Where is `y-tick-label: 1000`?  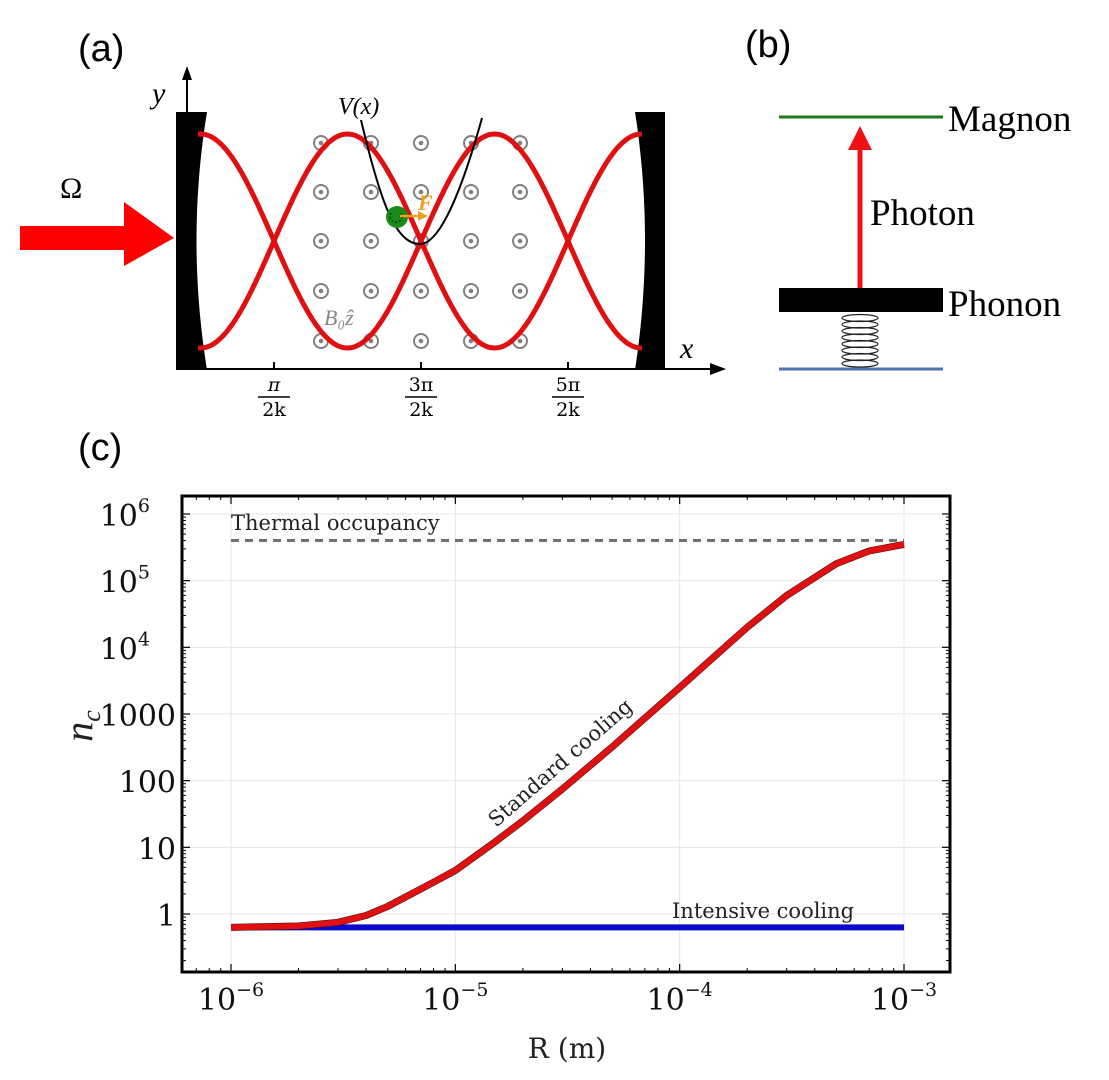
y-tick-label: 1000 is located at coordinates (138, 716).